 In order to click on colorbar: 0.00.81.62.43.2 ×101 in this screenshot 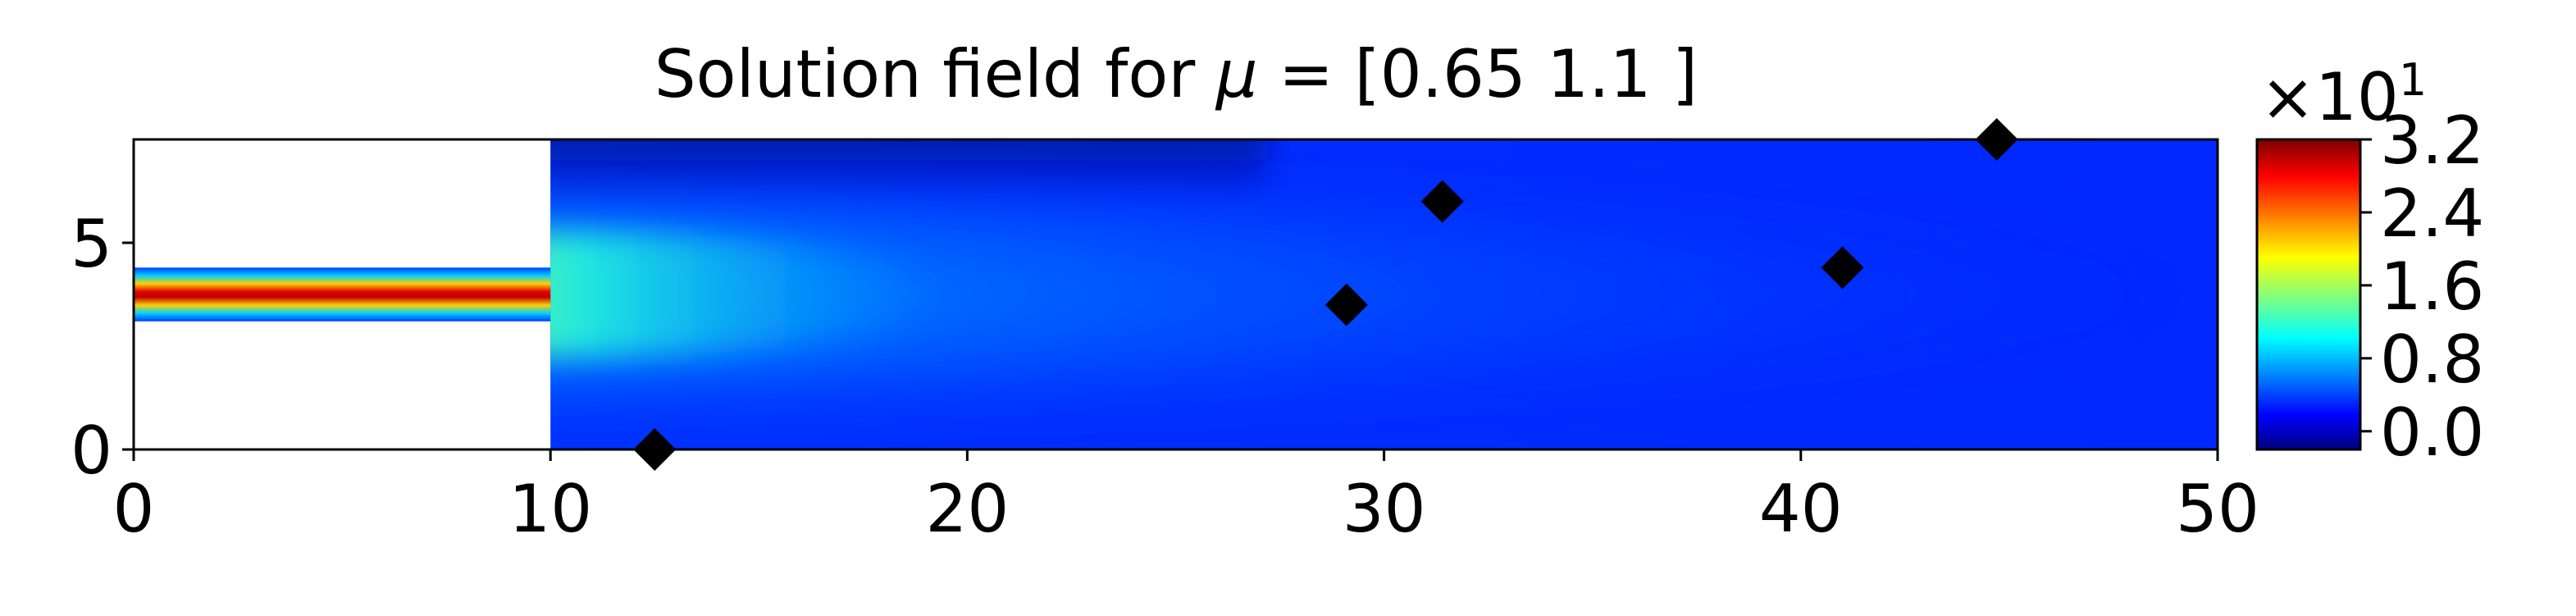, I will do `click(2369, 262)`.